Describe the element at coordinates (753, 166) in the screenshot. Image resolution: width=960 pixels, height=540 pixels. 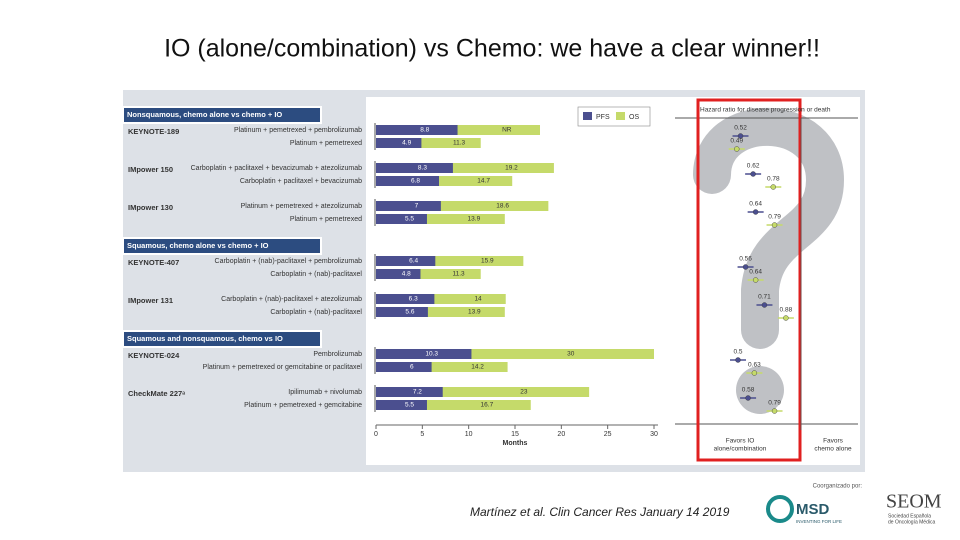
I see `hr-value-label: 0.62` at that location.